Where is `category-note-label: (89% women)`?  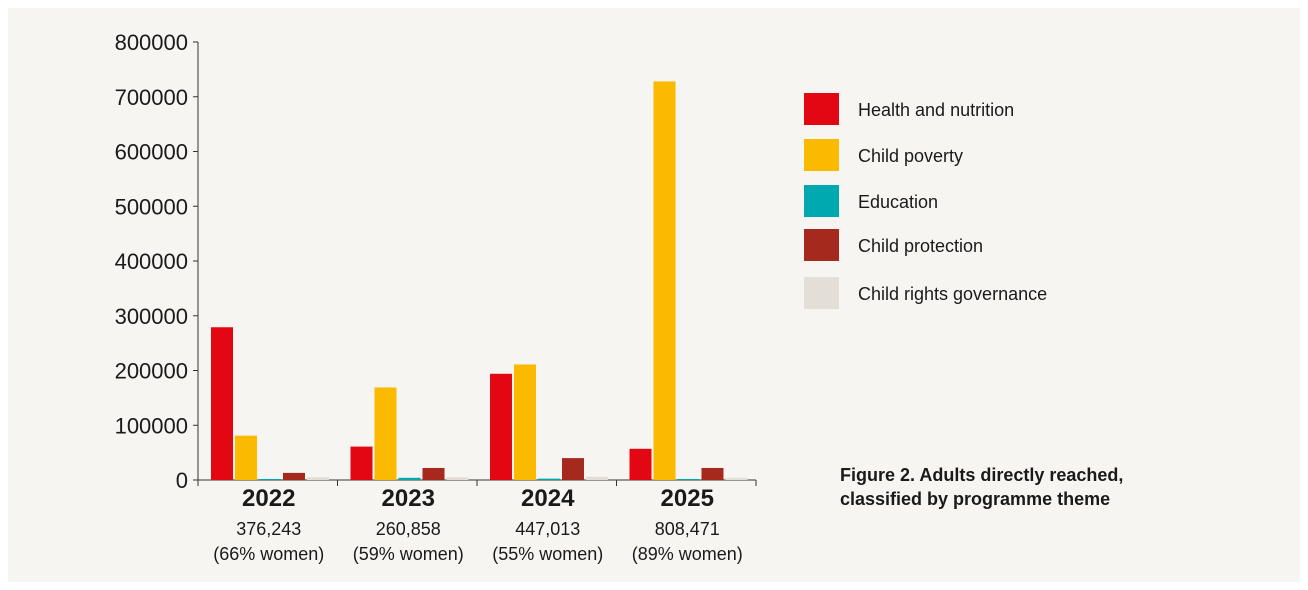 category-note-label: (89% women) is located at coordinates (687, 554).